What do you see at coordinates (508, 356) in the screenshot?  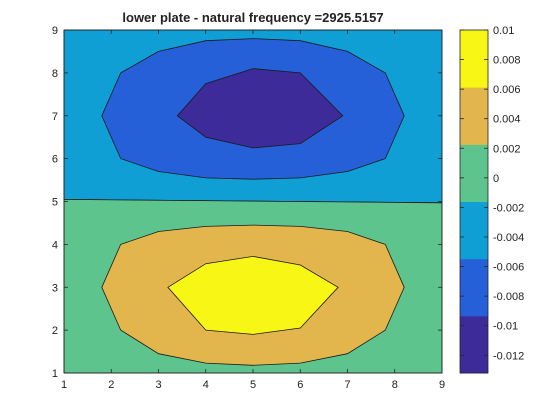 I see `colorbar-tick-label: -0.012` at bounding box center [508, 356].